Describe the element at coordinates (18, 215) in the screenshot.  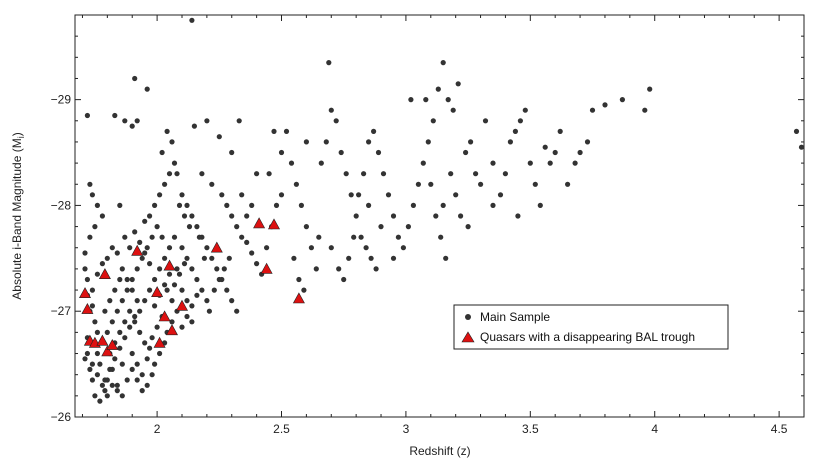
I see `y-axis-title: Absolute i-Band Magnitude (Mi)` at that location.